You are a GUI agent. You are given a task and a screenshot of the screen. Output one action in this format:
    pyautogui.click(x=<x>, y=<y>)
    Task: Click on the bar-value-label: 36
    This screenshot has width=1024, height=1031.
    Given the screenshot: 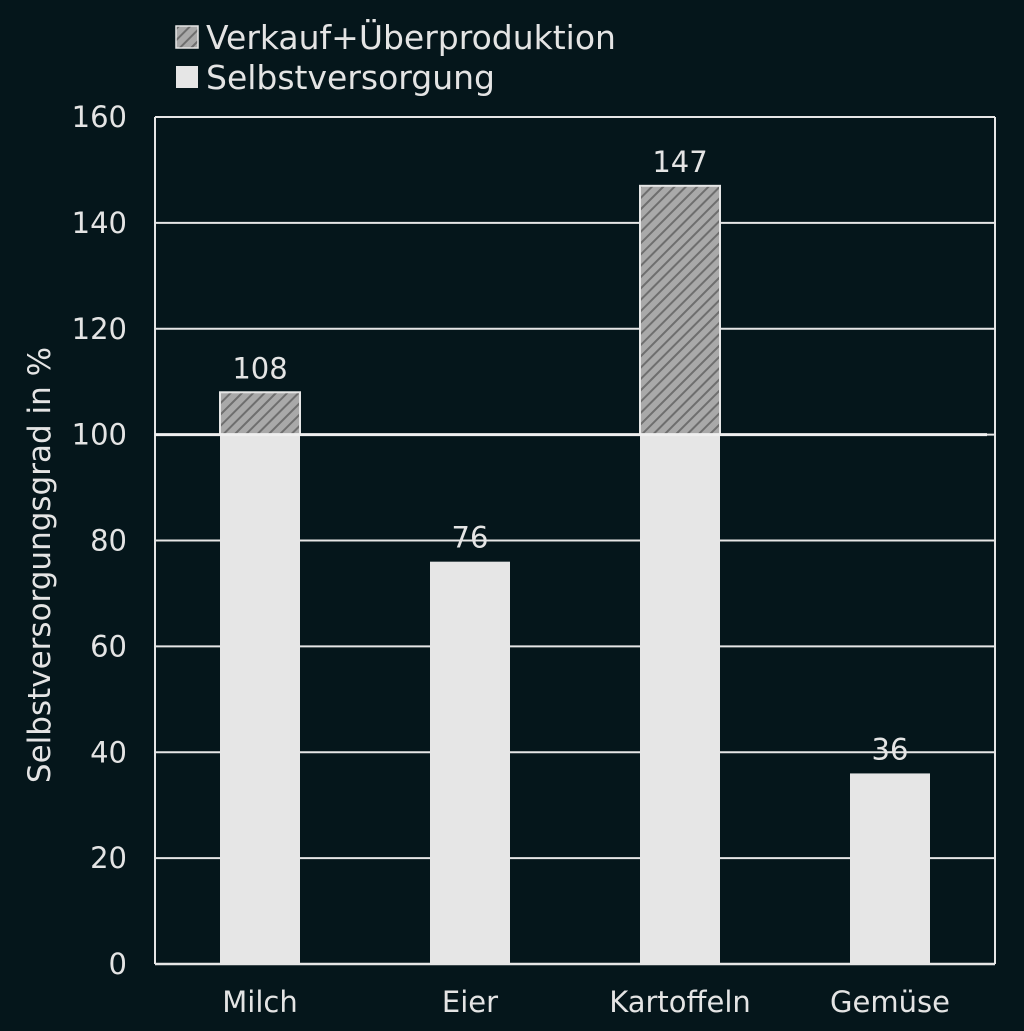 What is the action you would take?
    pyautogui.click(x=890, y=749)
    